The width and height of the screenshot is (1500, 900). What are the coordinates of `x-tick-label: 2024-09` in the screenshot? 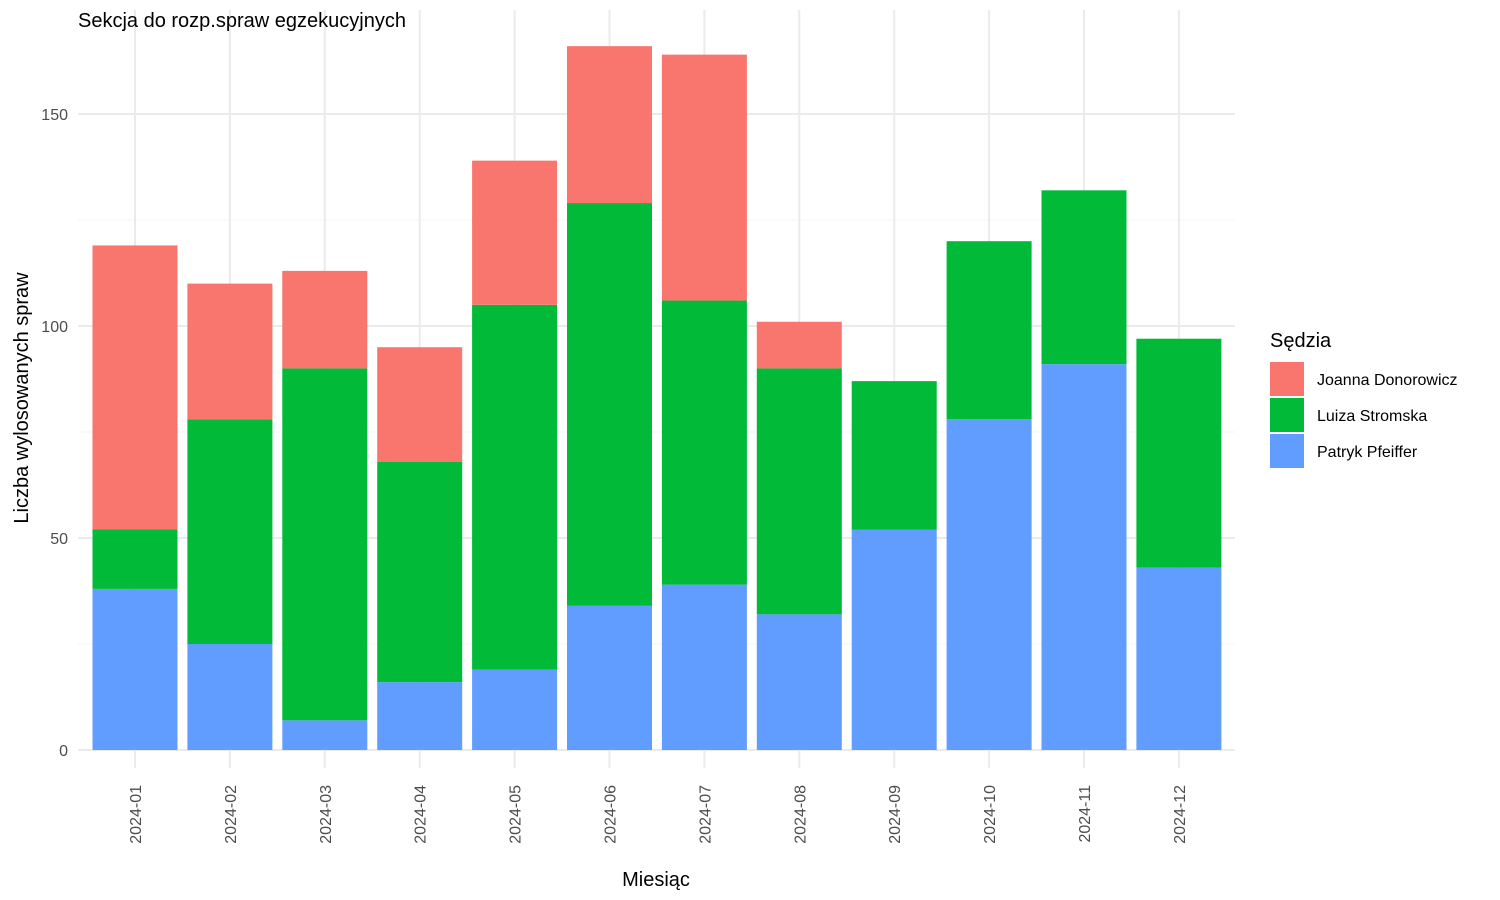 It's located at (895, 814).